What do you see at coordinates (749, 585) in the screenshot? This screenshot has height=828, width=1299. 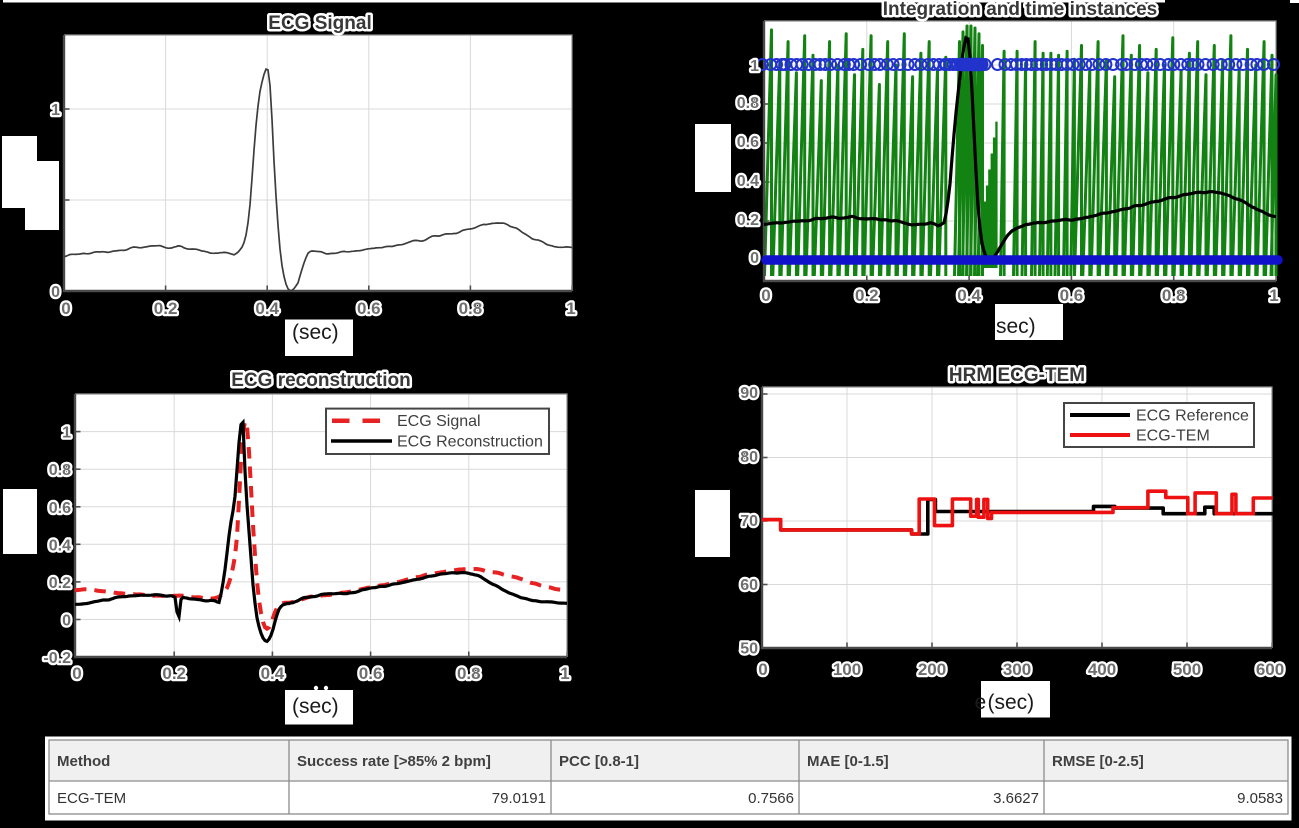 I see `svg-text: 60` at bounding box center [749, 585].